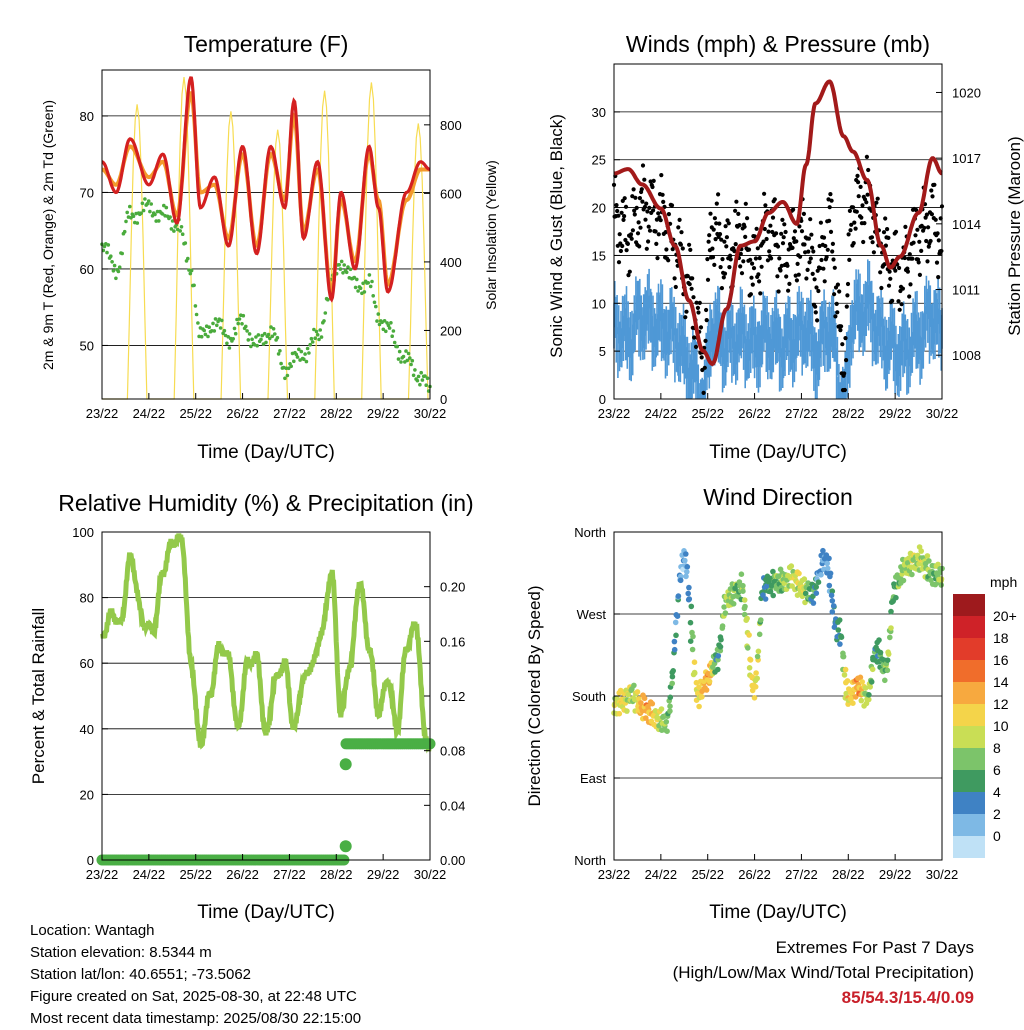  I want to click on humidity-xtick-label: 24/22, so click(149, 874).